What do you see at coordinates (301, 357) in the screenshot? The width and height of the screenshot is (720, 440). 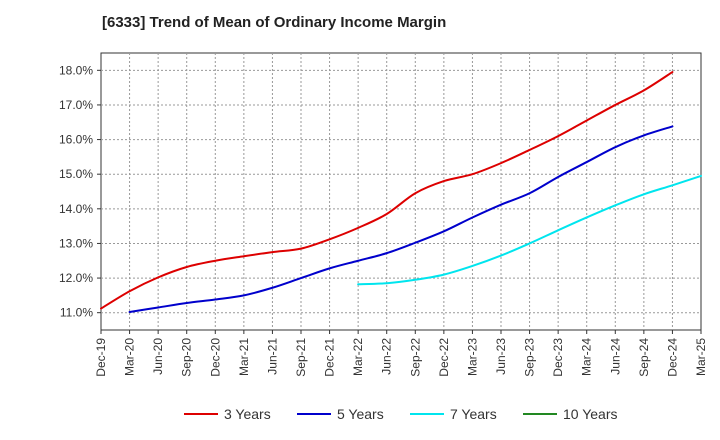 I see `x-tick-label: Sep-21` at bounding box center [301, 357].